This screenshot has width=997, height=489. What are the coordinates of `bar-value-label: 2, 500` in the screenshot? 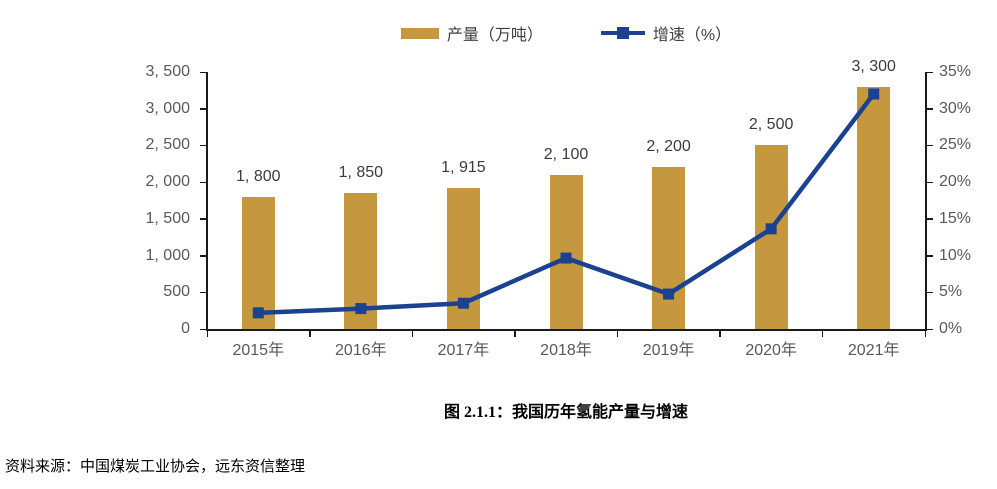 It's located at (771, 125).